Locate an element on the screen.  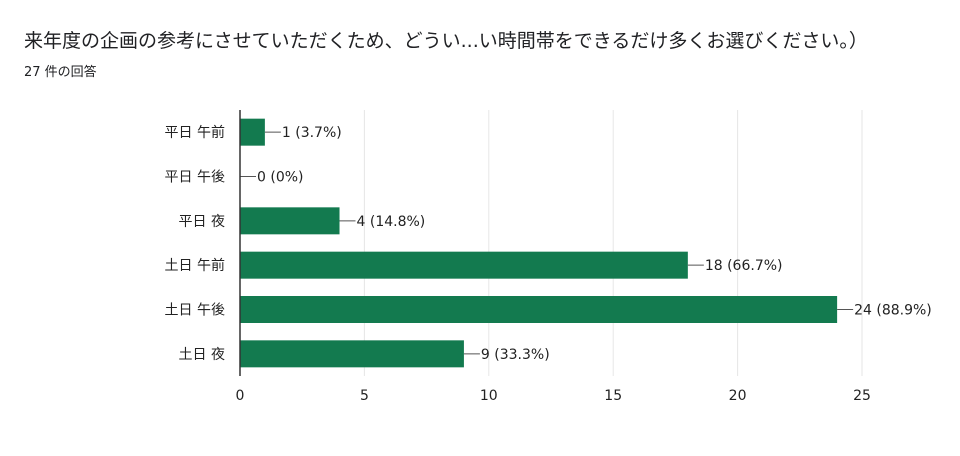
x-tick-label: 20 is located at coordinates (738, 396).